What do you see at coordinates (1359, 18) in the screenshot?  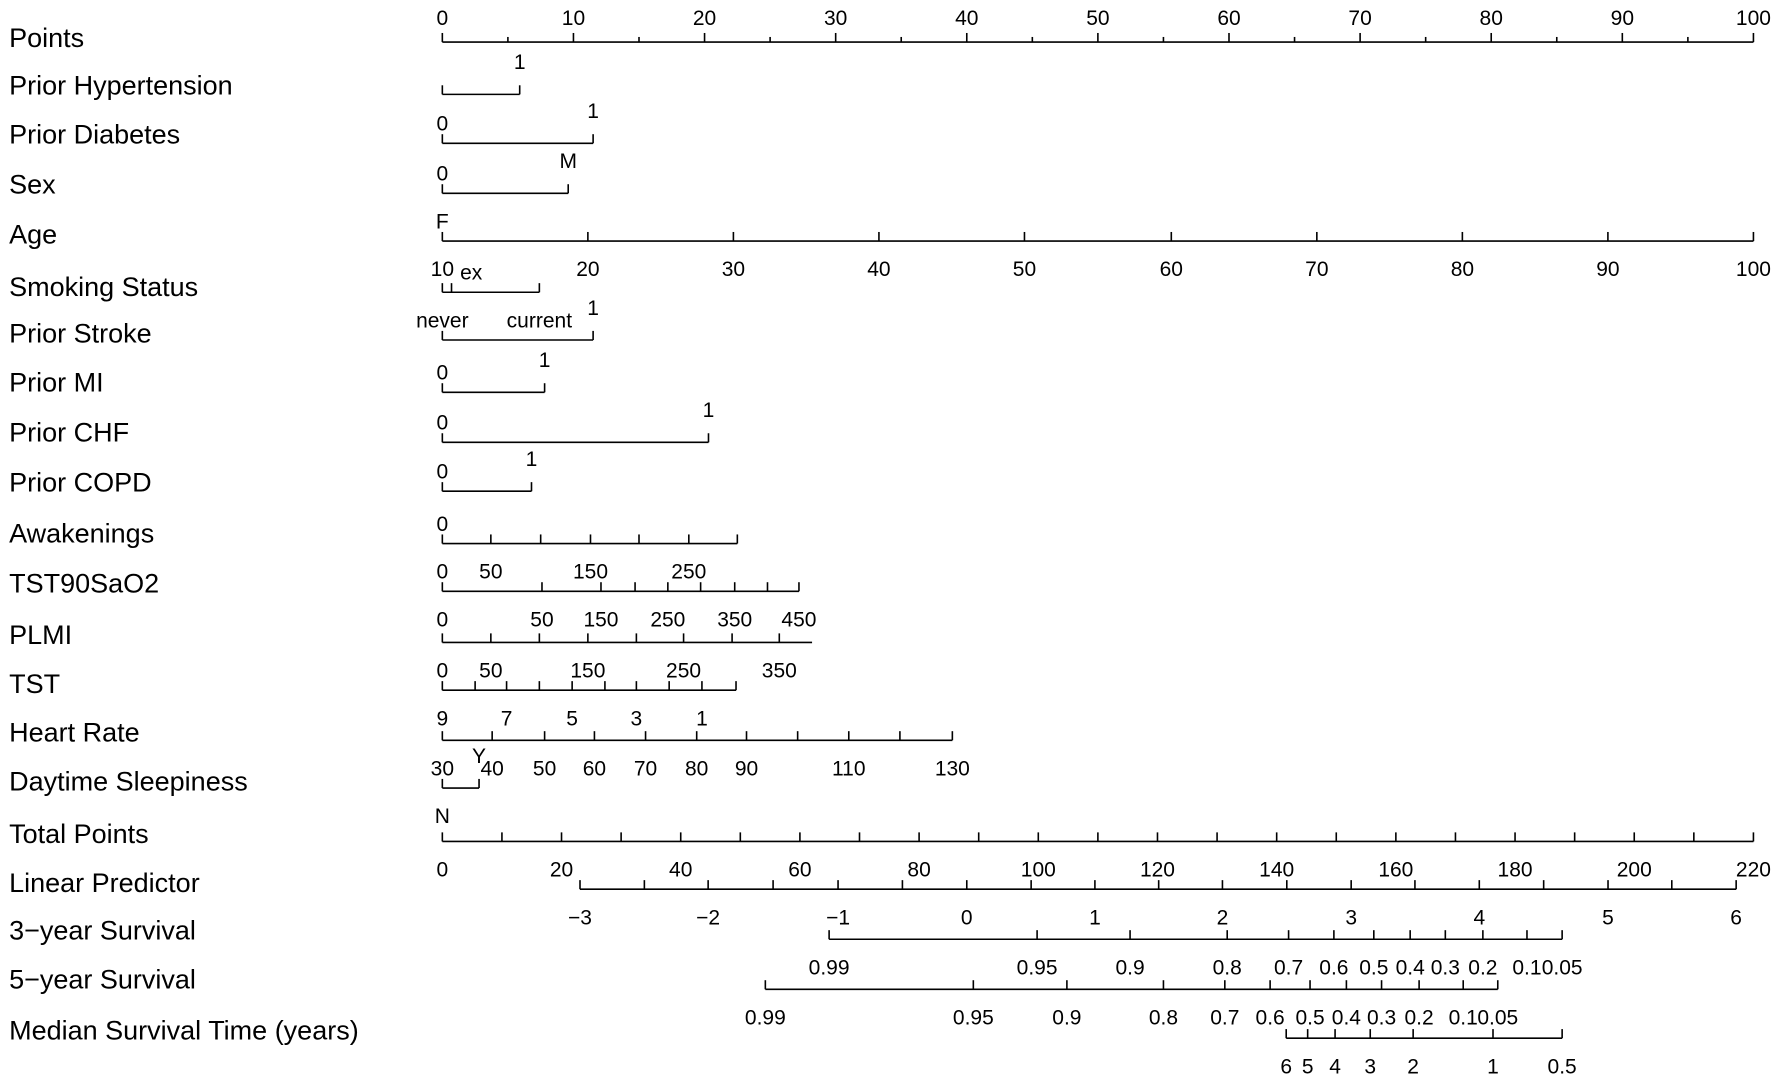 I see `tick-label: 70` at bounding box center [1359, 18].